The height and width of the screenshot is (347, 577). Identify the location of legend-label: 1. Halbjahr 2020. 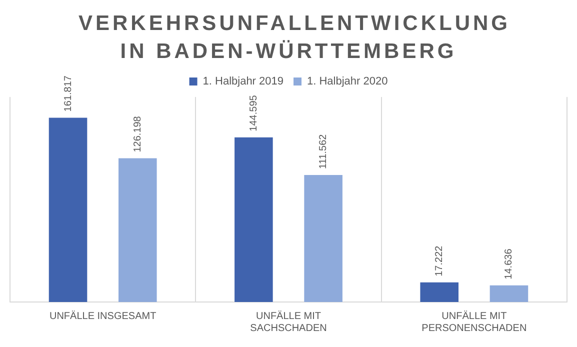
(347, 82).